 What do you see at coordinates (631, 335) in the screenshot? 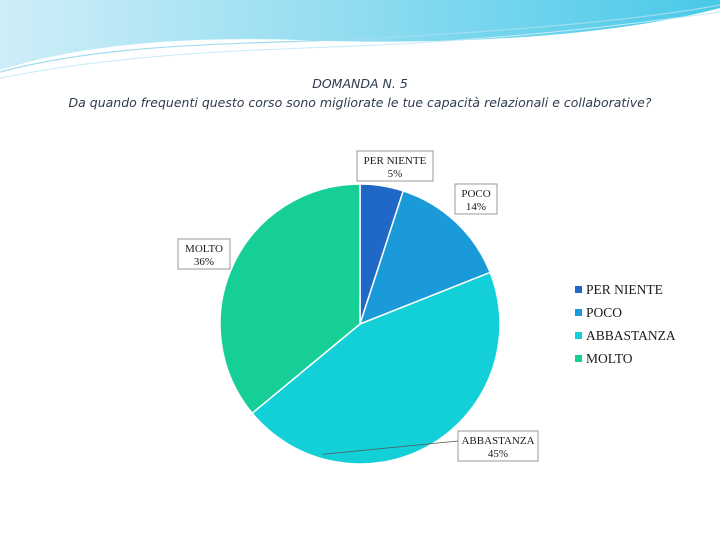
I see `legend-label: ABBASTANZA` at bounding box center [631, 335].